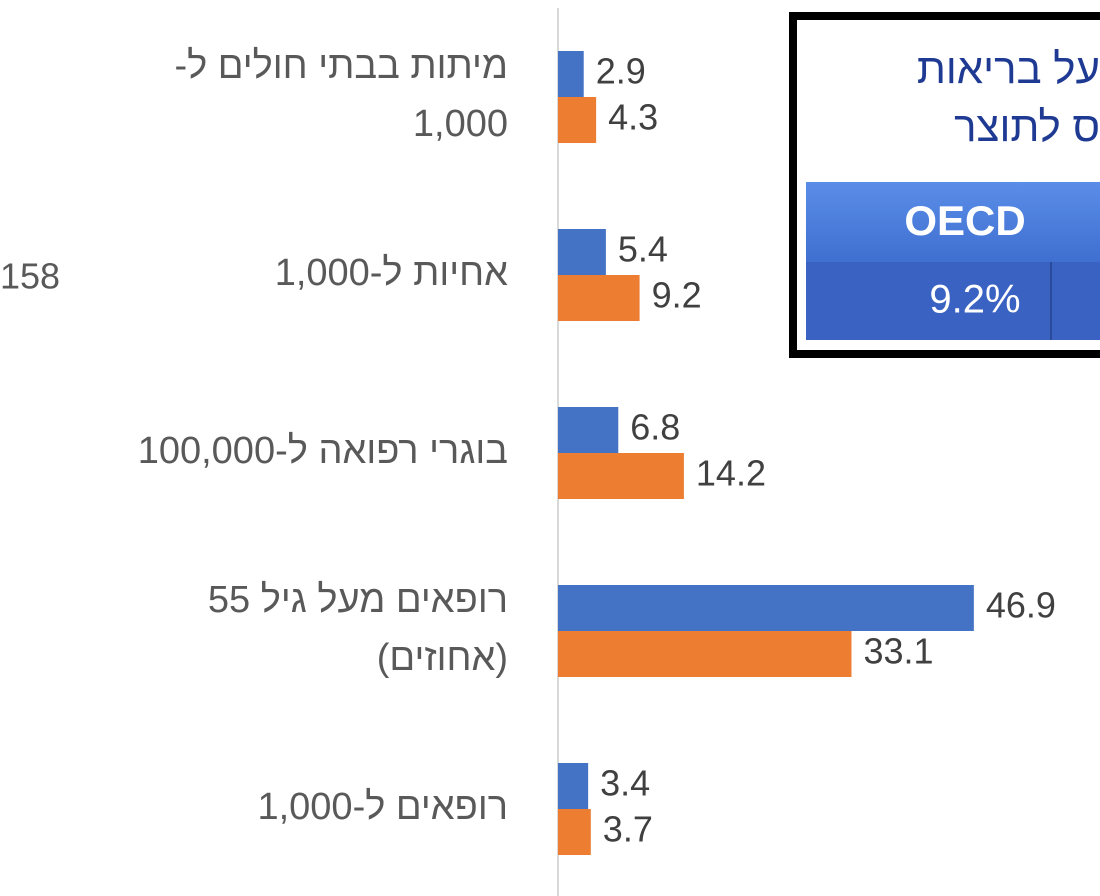 The width and height of the screenshot is (1100, 896). Describe the element at coordinates (358, 600) in the screenshot. I see `category-label: רופאים מעל גיל 55` at that location.